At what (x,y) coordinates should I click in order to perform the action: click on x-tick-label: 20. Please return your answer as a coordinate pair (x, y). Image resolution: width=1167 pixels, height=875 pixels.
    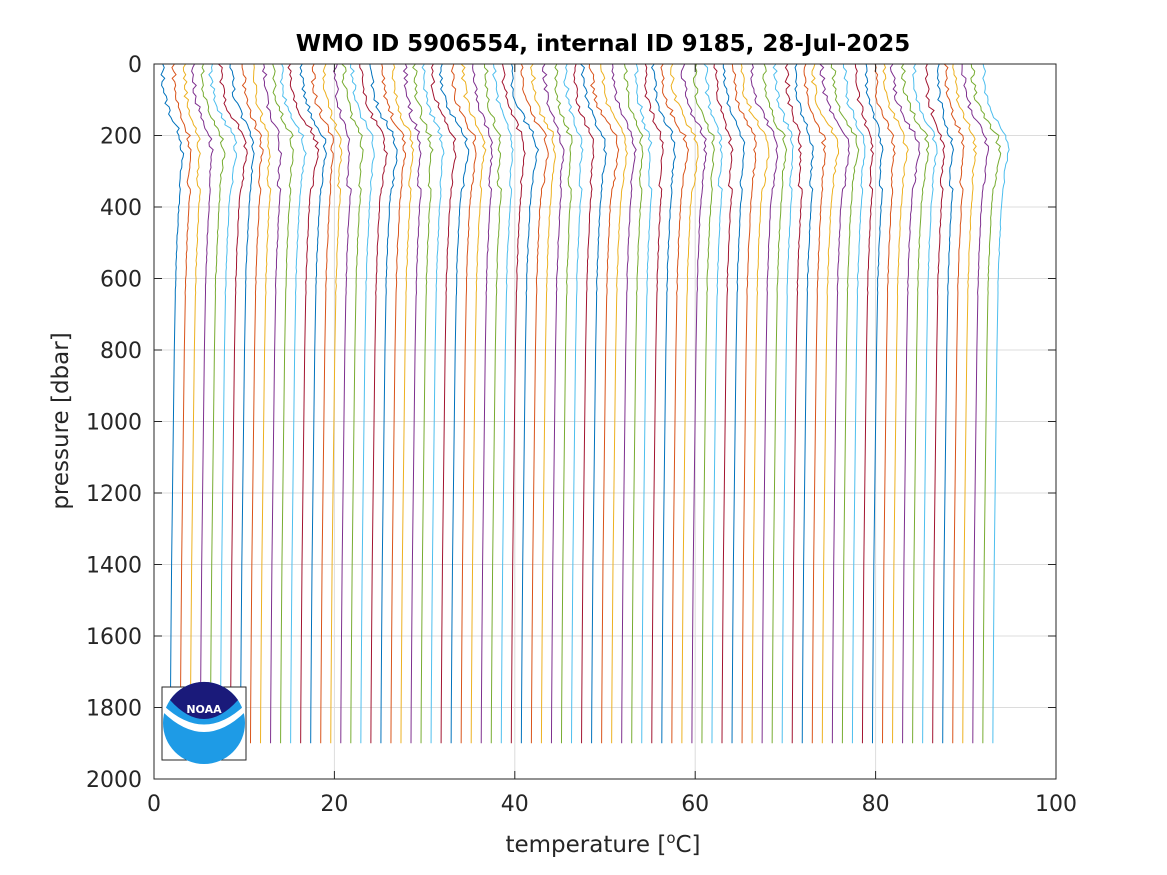
    Looking at the image, I should click on (334, 804).